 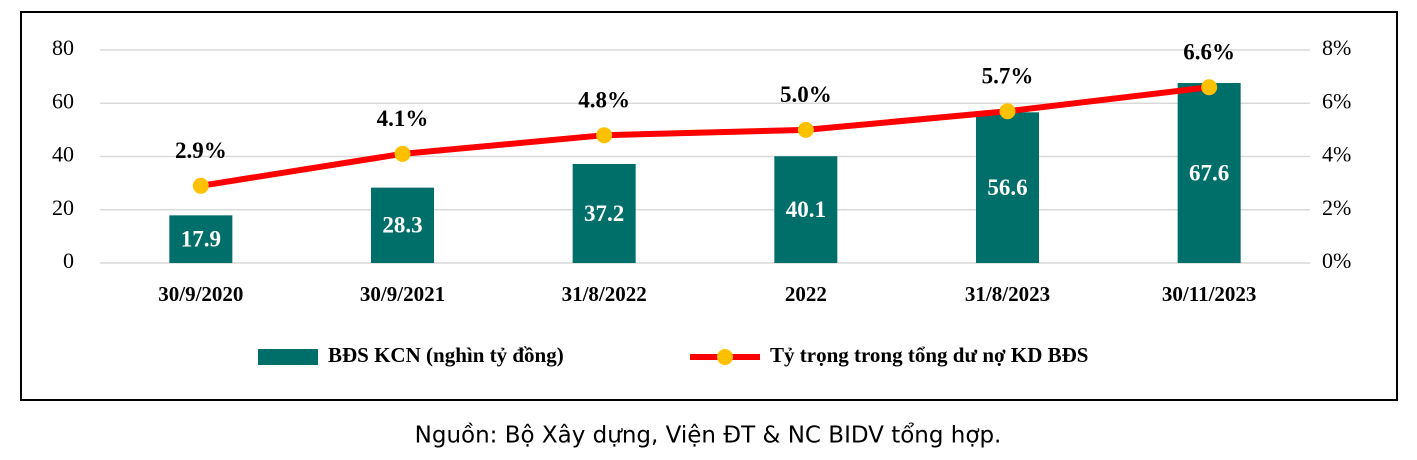 I want to click on bar-value-label: 67.6, so click(x=1209, y=172).